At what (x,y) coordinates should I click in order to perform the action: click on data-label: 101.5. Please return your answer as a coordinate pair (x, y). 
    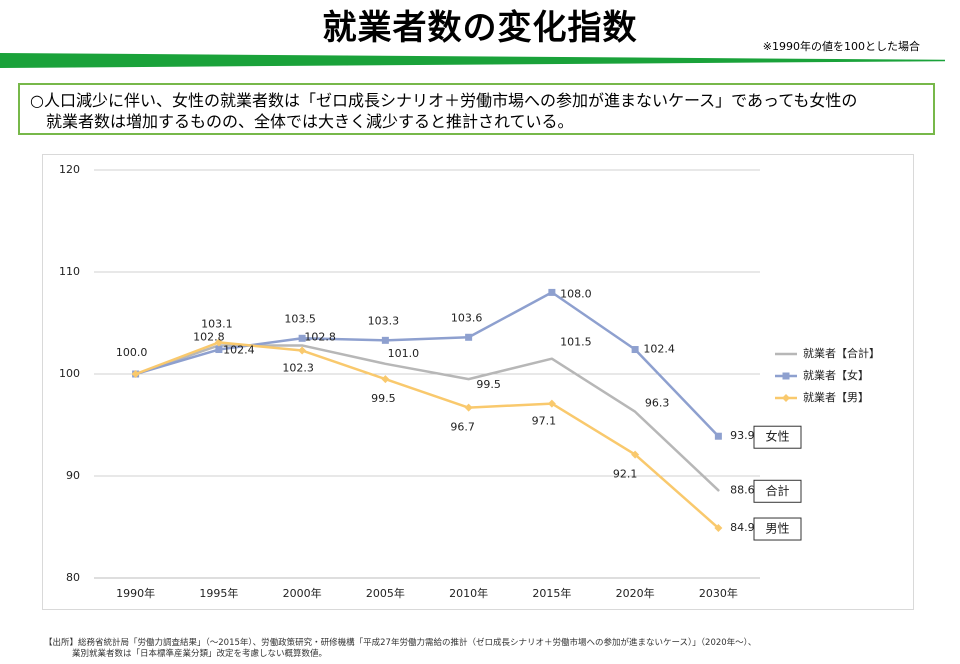
    Looking at the image, I should click on (576, 342).